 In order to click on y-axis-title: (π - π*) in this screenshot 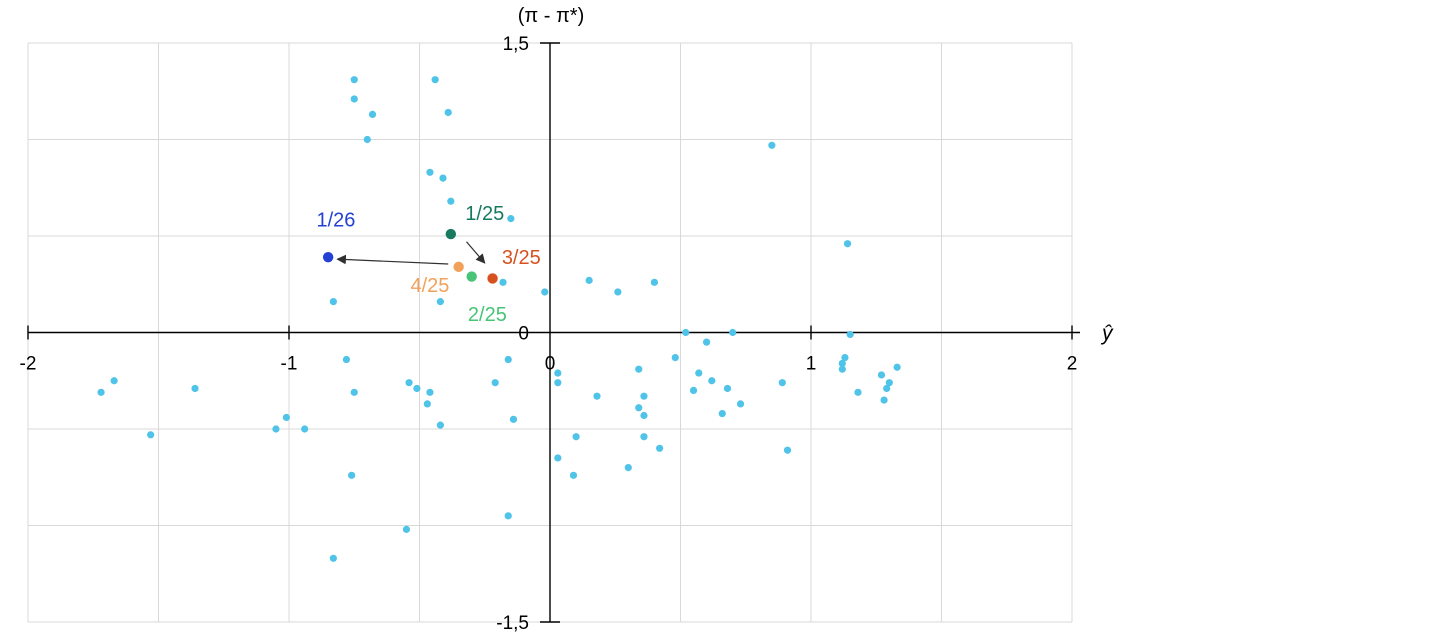, I will do `click(551, 16)`.